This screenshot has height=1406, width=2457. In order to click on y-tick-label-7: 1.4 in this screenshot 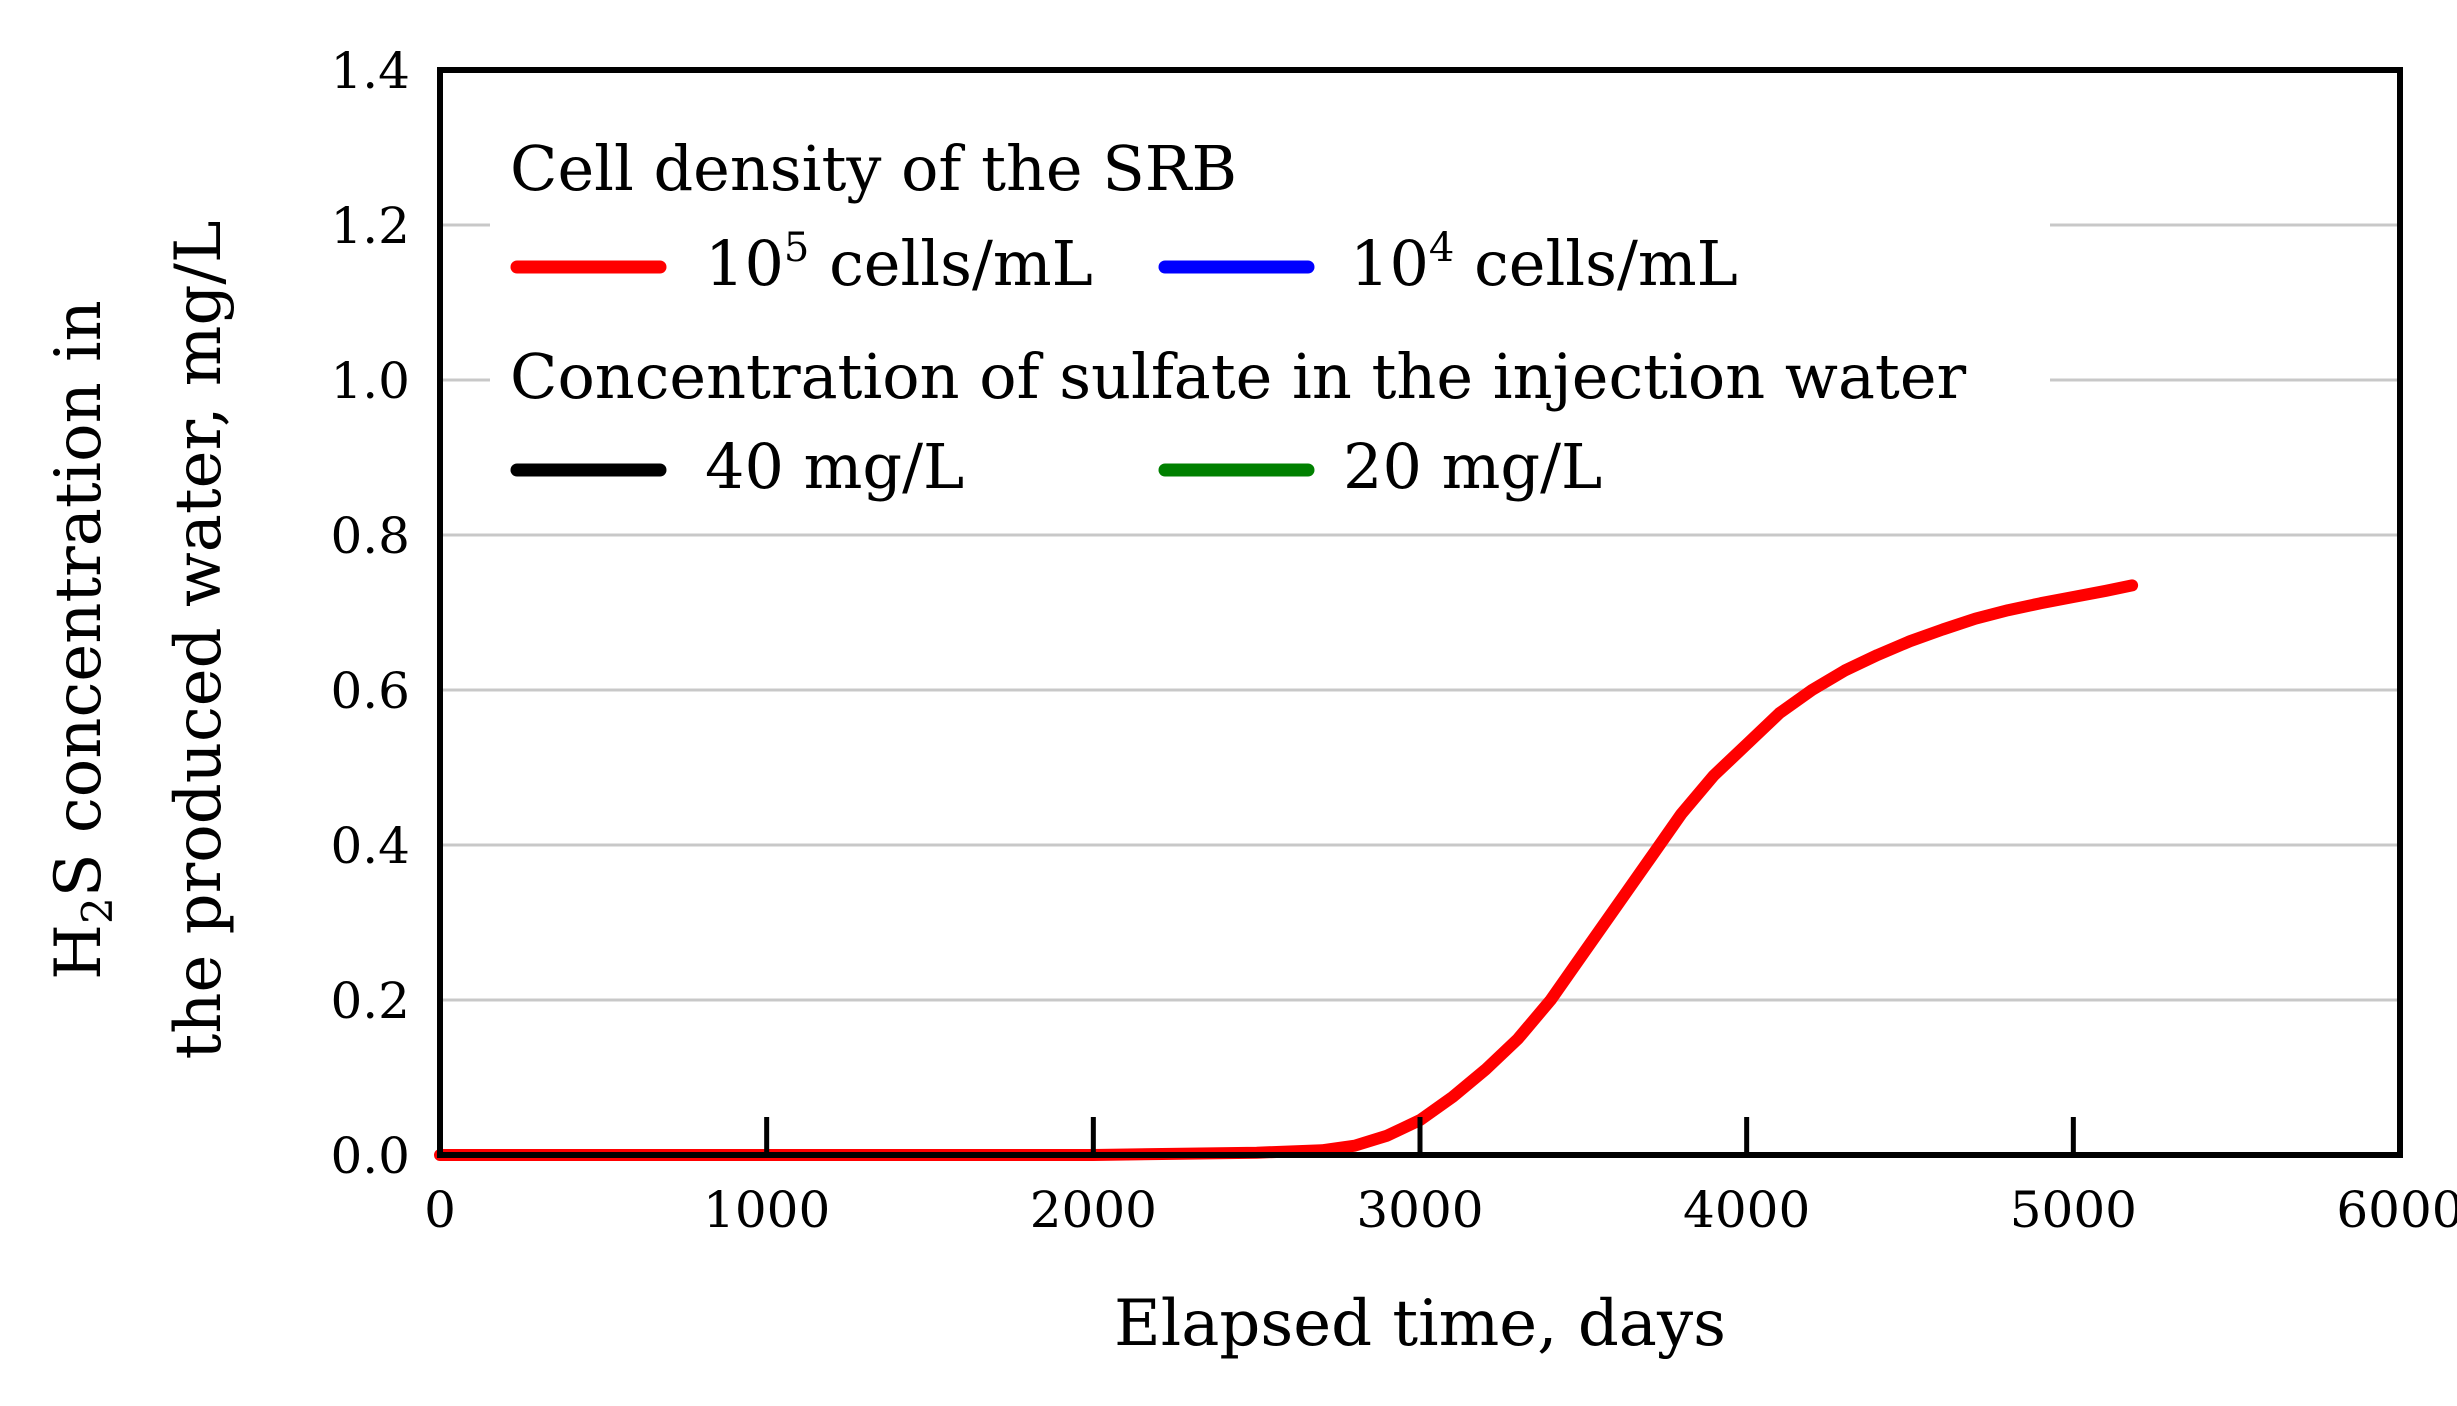, I will do `click(370, 71)`.